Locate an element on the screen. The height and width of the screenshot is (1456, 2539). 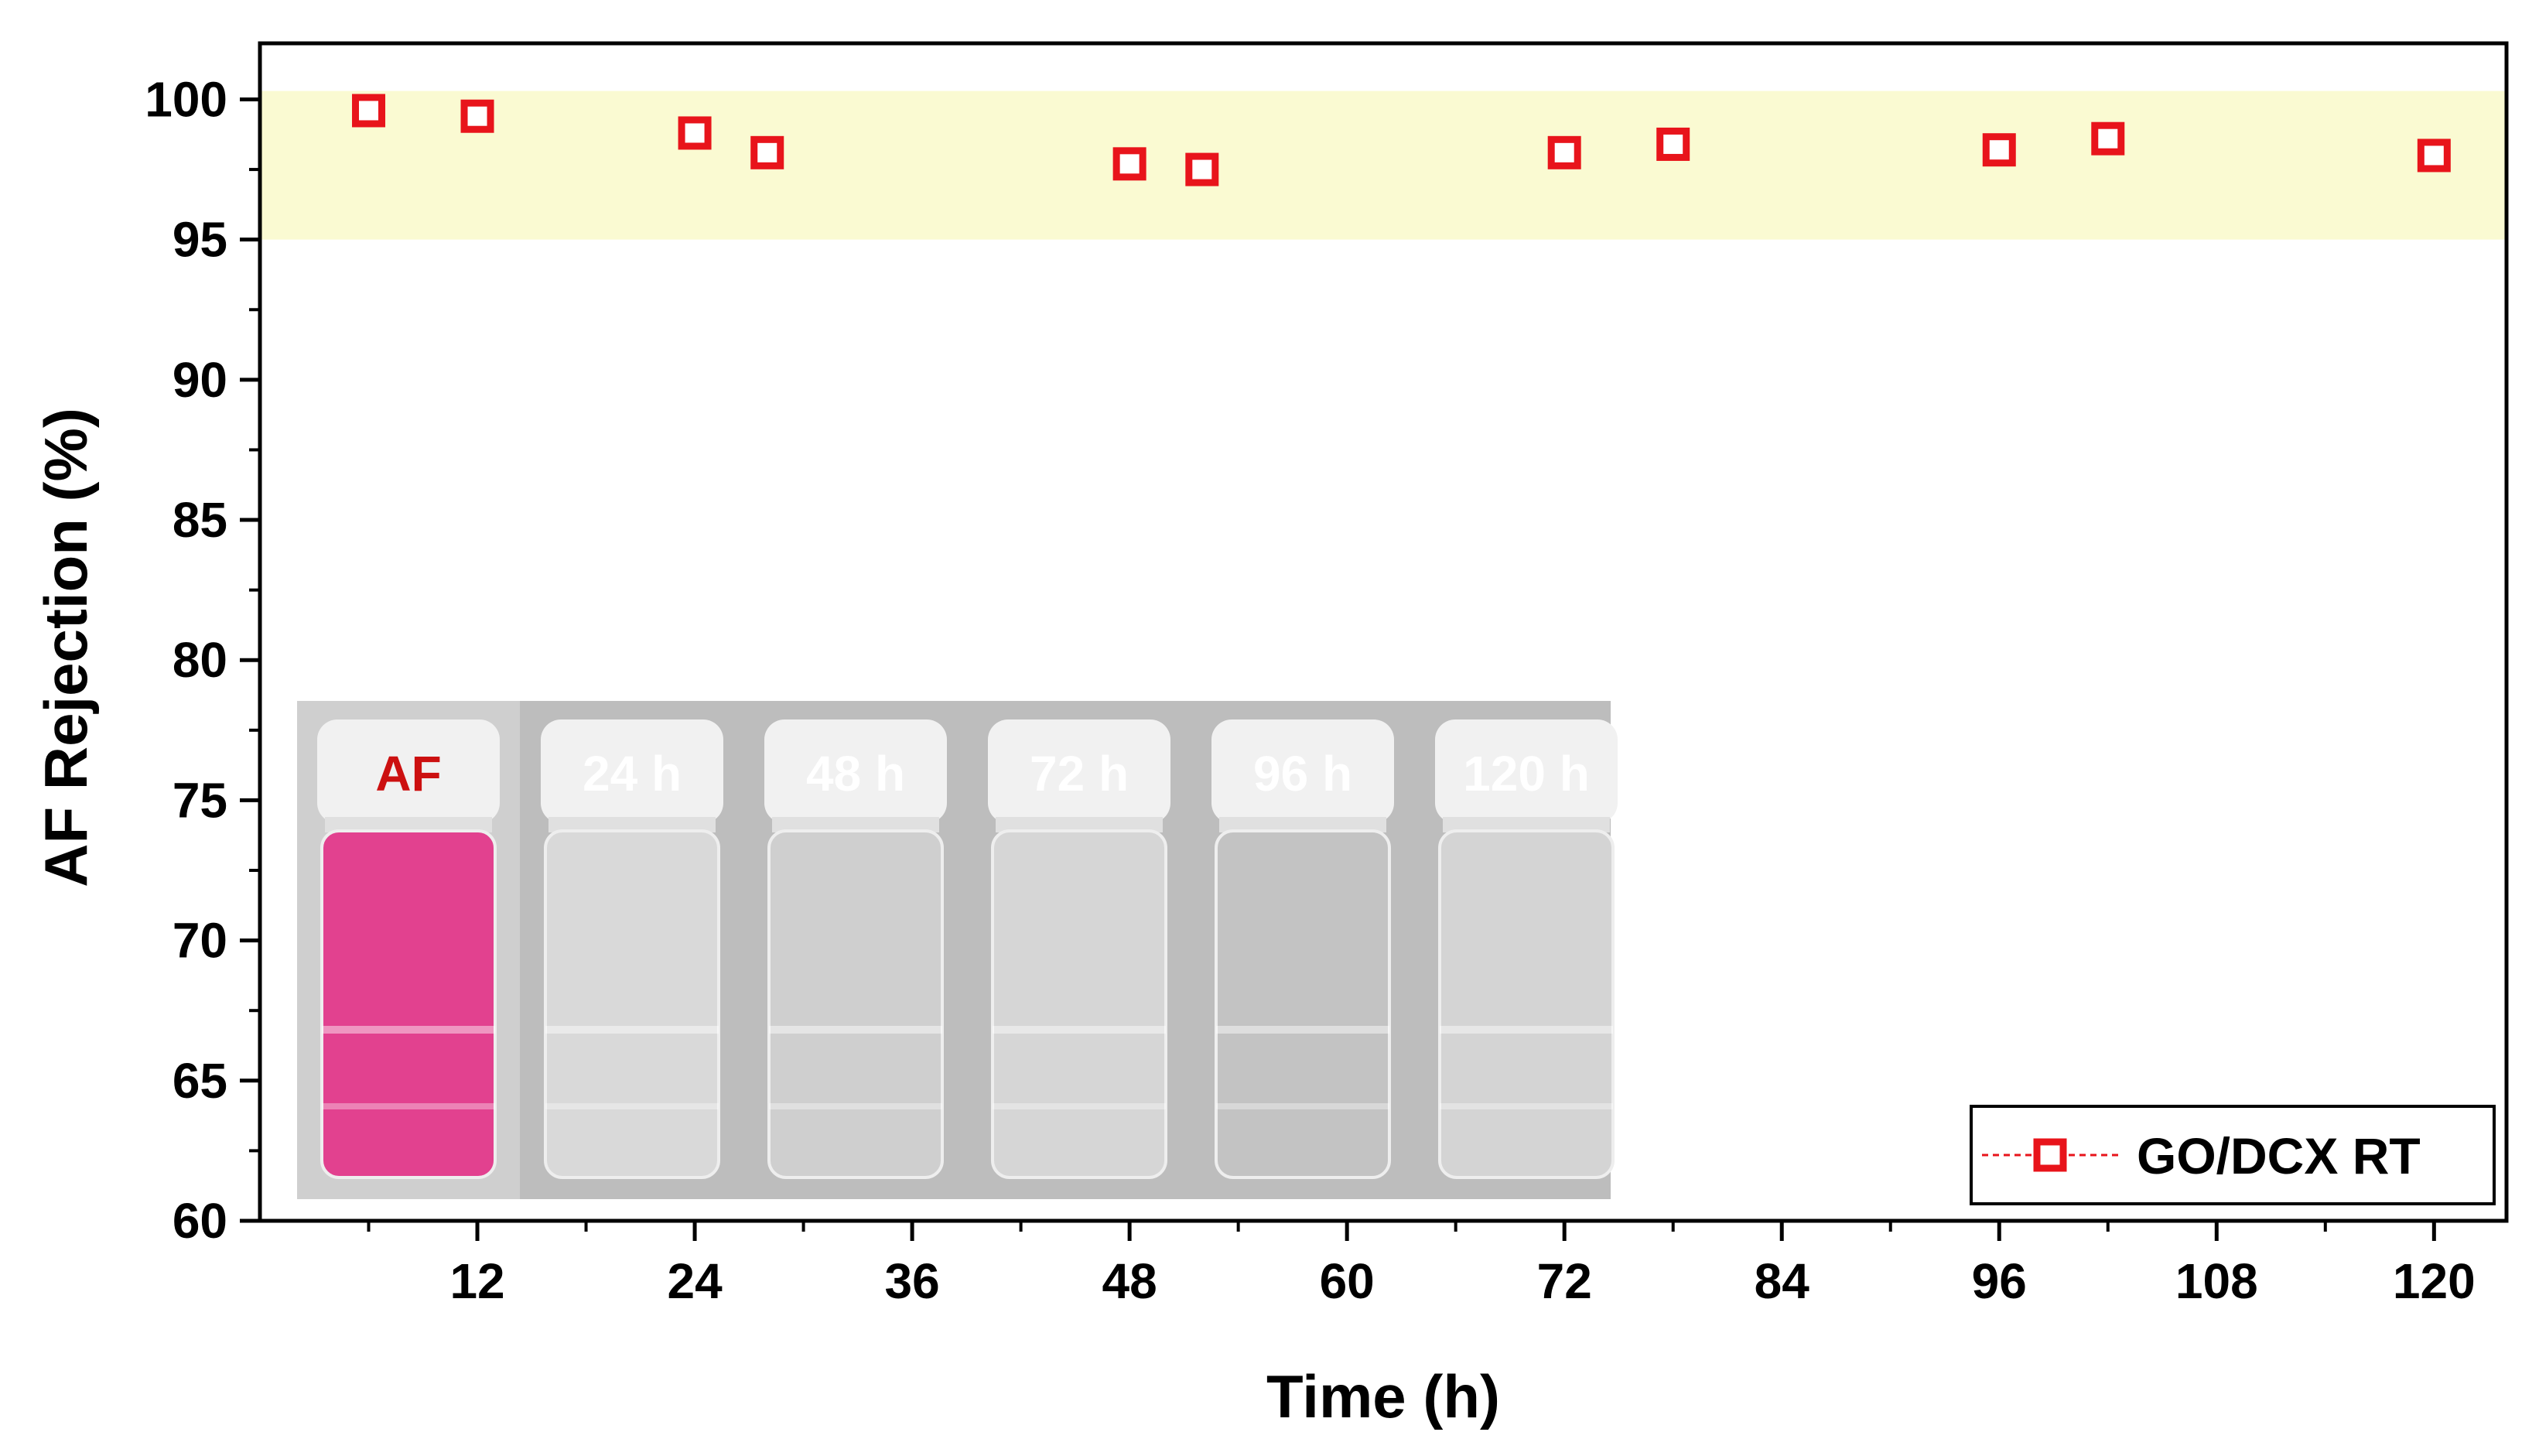
y-tick-label: 90 is located at coordinates (200, 380).